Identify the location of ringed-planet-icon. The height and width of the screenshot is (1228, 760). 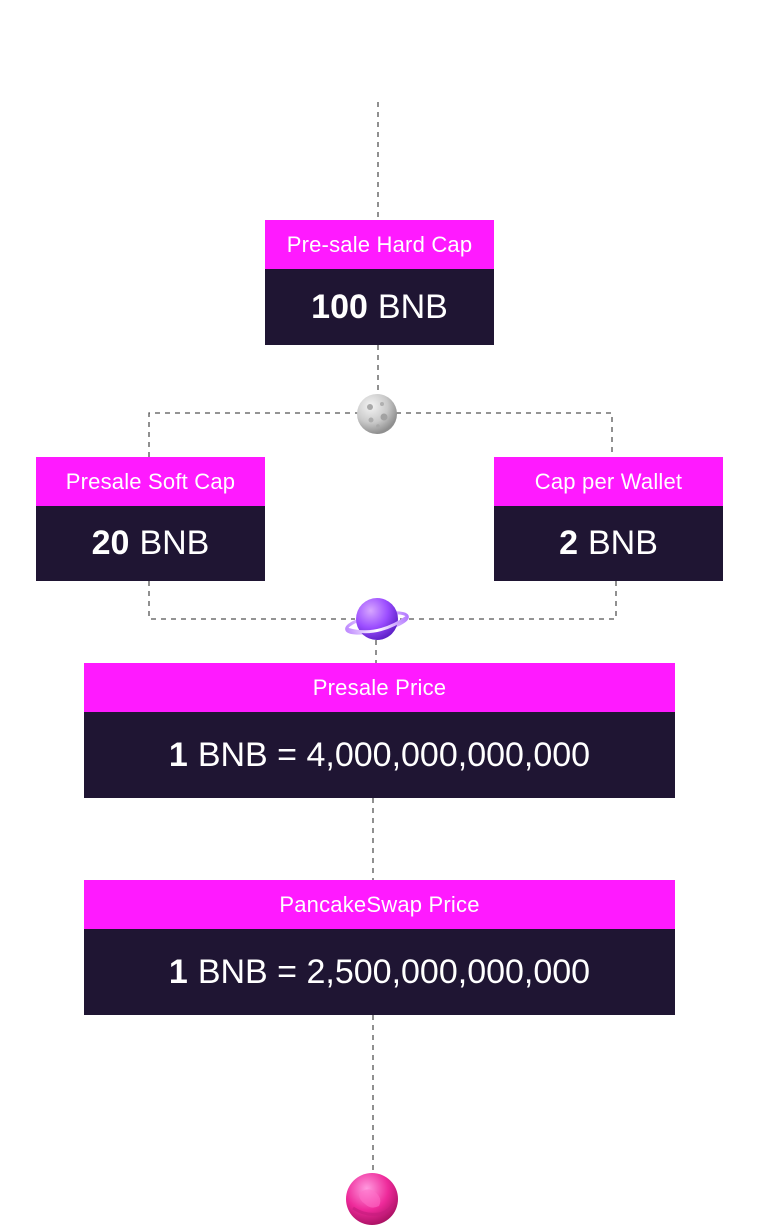
(377, 619).